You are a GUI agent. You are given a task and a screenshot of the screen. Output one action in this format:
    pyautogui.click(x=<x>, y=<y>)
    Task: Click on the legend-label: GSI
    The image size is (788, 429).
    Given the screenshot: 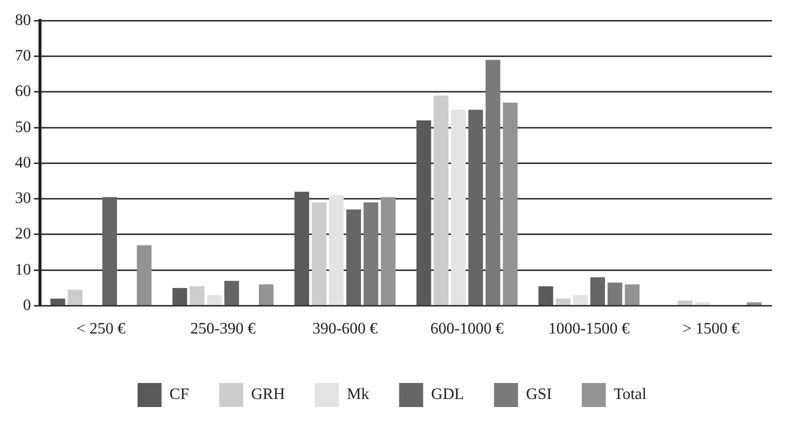 What is the action you would take?
    pyautogui.click(x=539, y=395)
    